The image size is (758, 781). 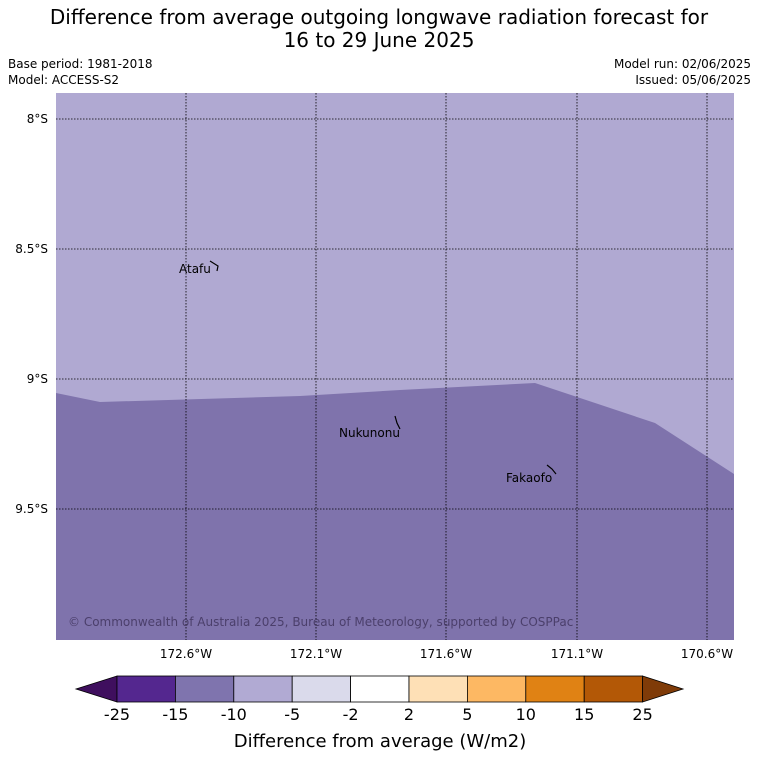 What do you see at coordinates (175, 714) in the screenshot?
I see `colorbar-tick-2: -15` at bounding box center [175, 714].